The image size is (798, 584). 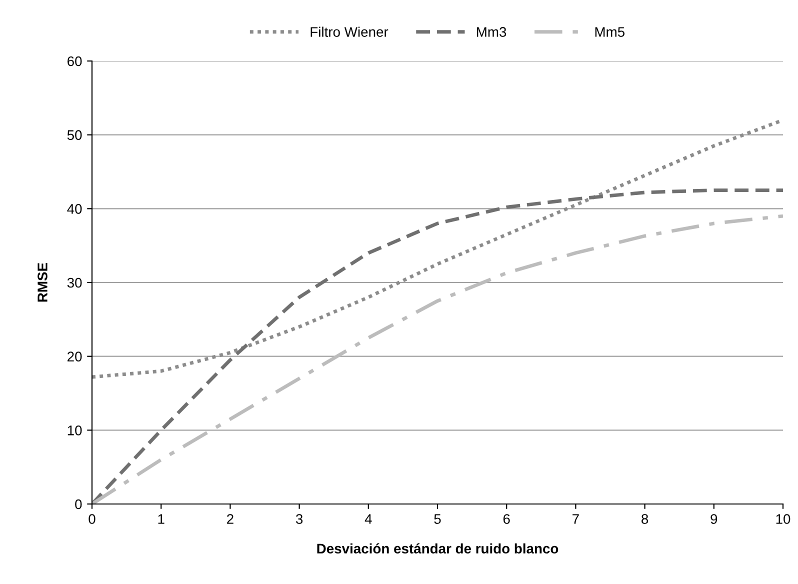 What do you see at coordinates (74, 135) in the screenshot?
I see `y-tick-label: 50` at bounding box center [74, 135].